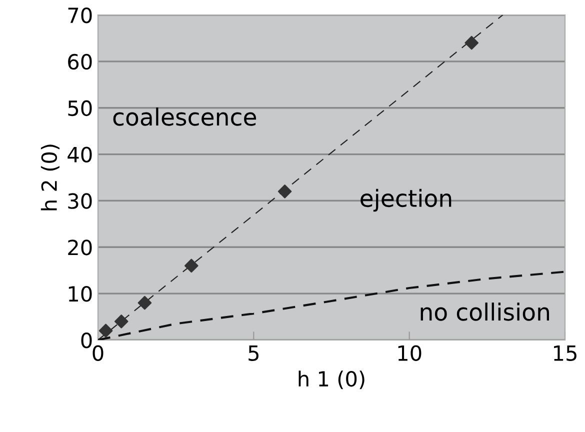 Image resolution: width=585 pixels, height=432 pixels. Describe the element at coordinates (565, 353) in the screenshot. I see `x-tick-label: 15` at that location.